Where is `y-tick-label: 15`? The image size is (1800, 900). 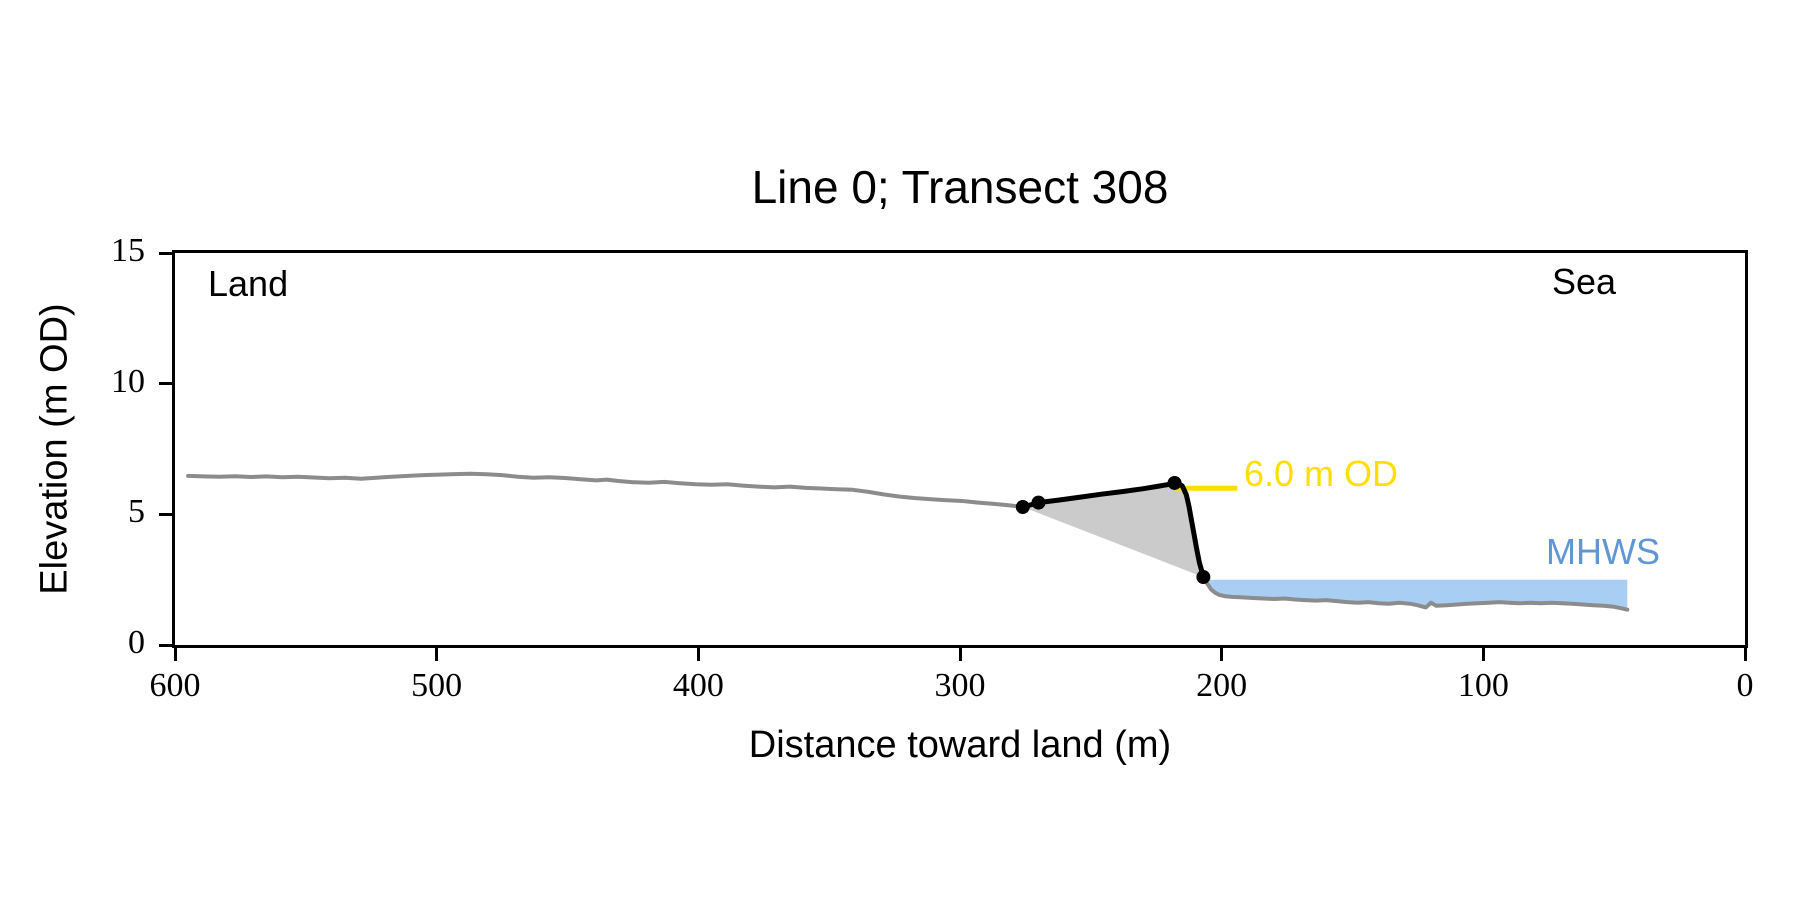
y-tick-label: 15 is located at coordinates (128, 250).